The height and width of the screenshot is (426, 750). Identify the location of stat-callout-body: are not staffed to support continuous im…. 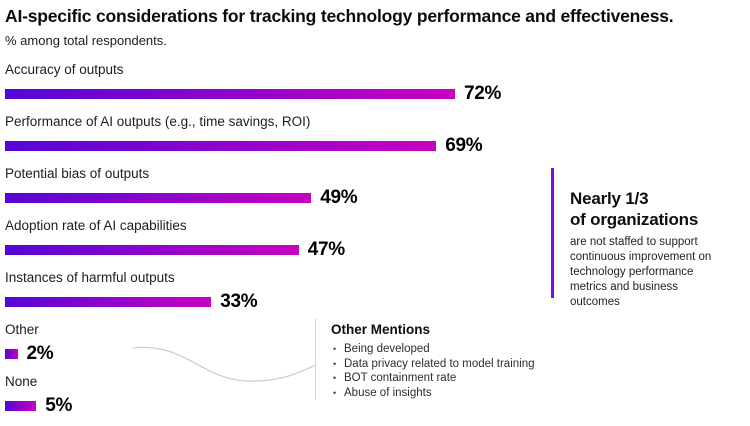
(641, 272).